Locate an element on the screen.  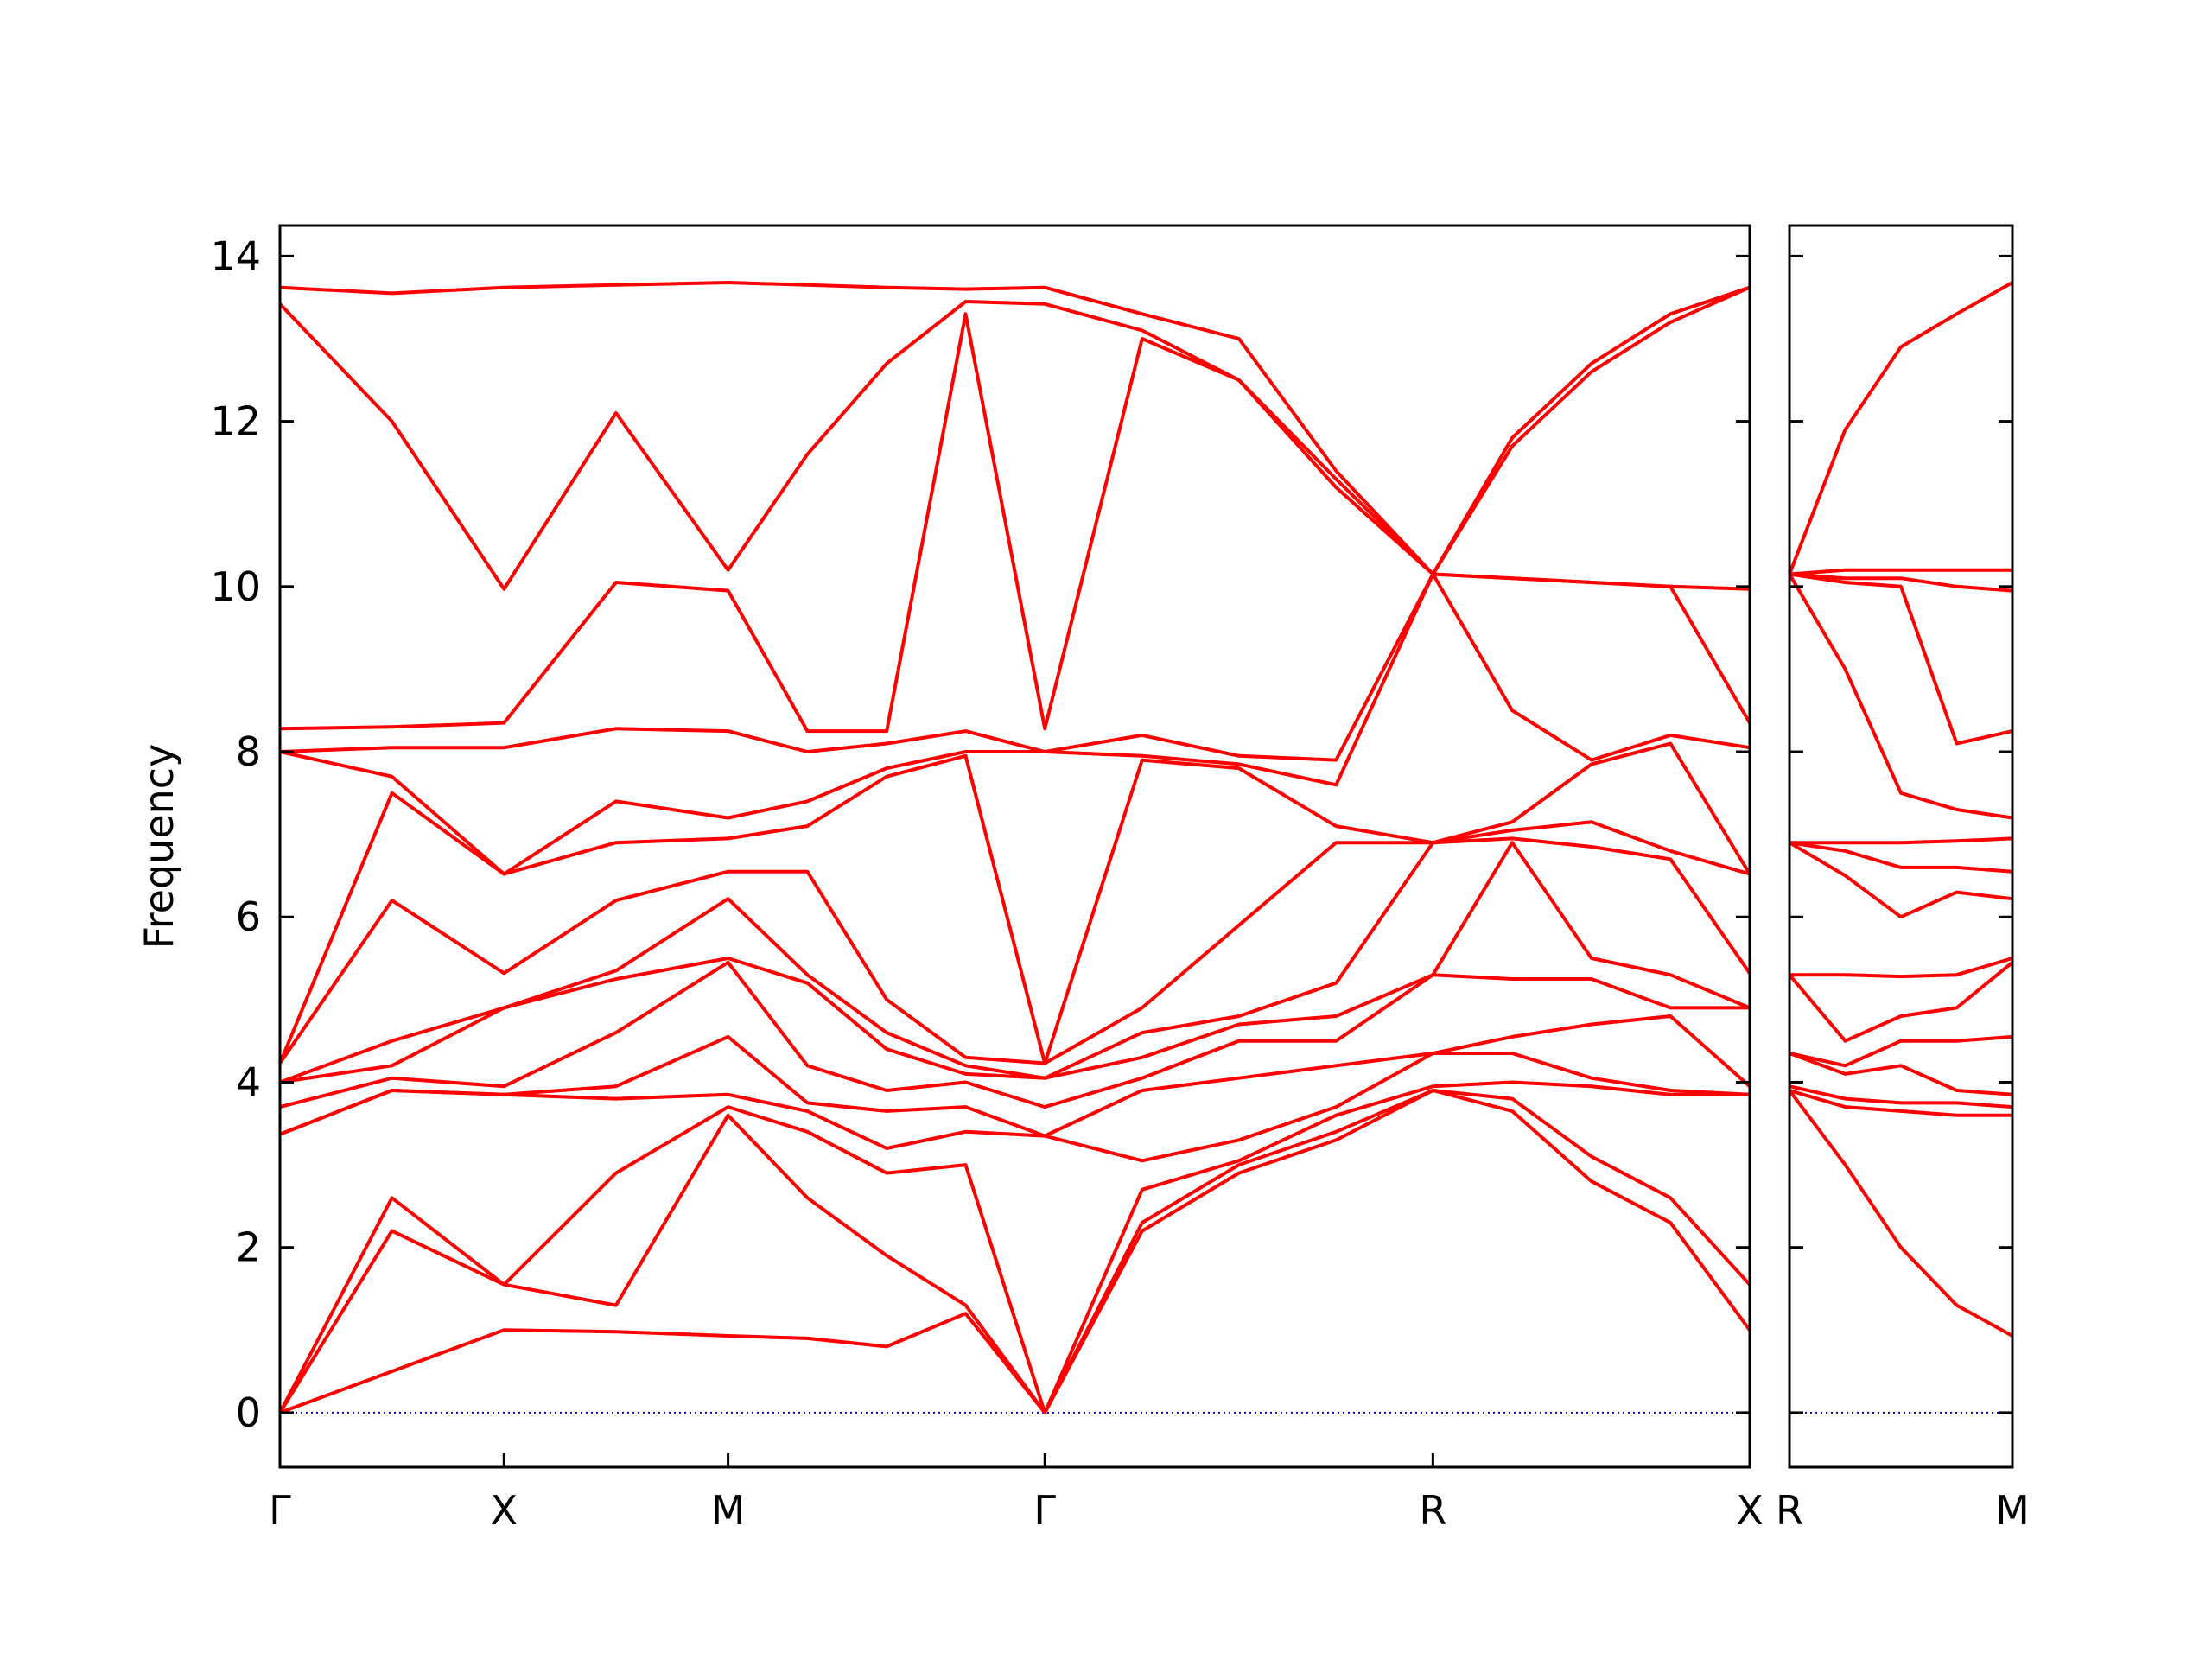
y-axis-label: Frequency is located at coordinates (159, 847).